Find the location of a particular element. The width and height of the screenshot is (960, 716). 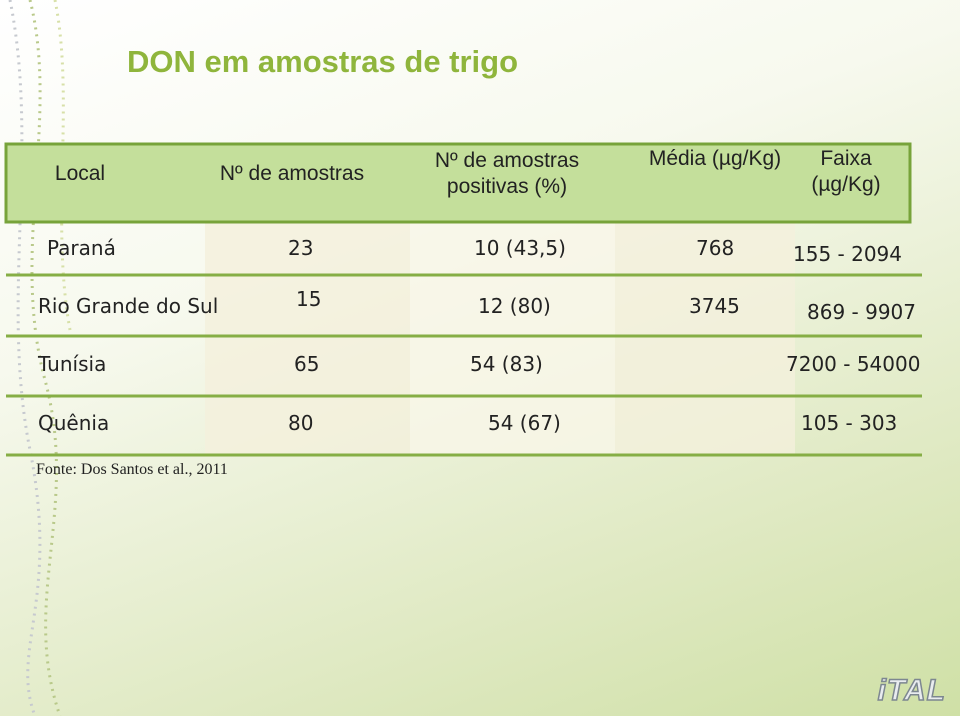

row-label: Quênia is located at coordinates (74, 423).